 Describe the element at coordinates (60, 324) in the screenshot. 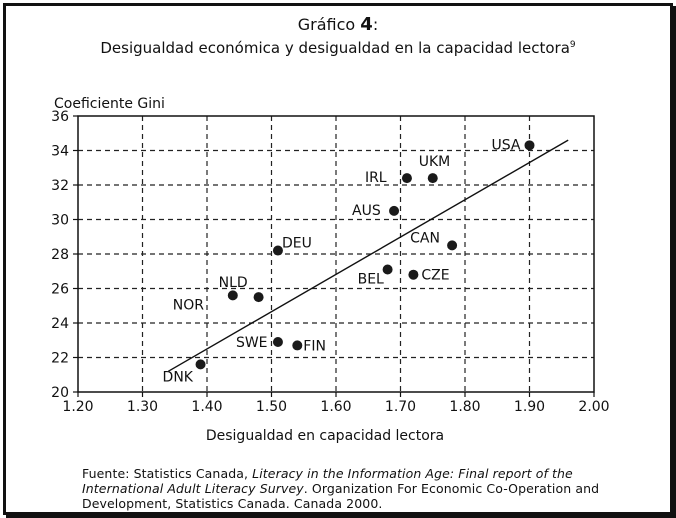

I see `y-tick-label: 24` at that location.